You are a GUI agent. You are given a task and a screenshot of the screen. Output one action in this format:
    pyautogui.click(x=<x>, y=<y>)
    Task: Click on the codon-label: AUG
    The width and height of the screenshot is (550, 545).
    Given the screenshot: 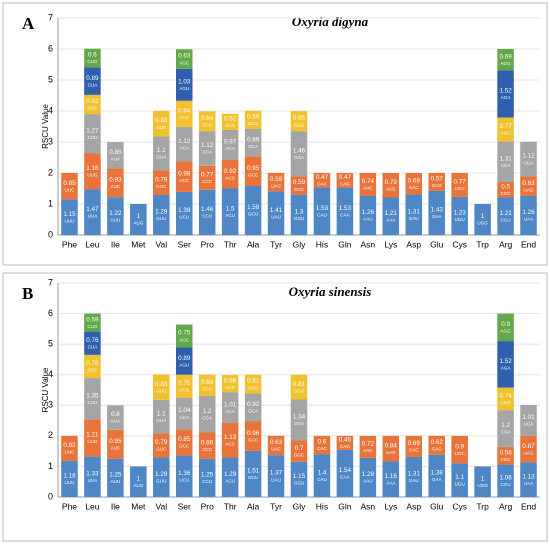 What is the action you would take?
    pyautogui.click(x=138, y=485)
    